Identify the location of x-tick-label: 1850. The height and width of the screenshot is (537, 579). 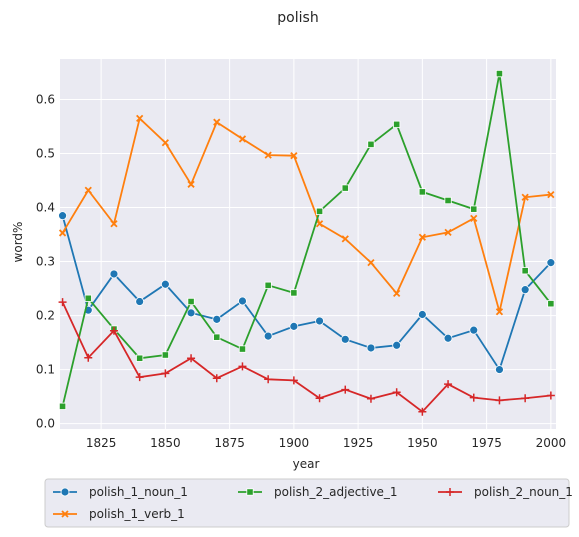
(165, 443).